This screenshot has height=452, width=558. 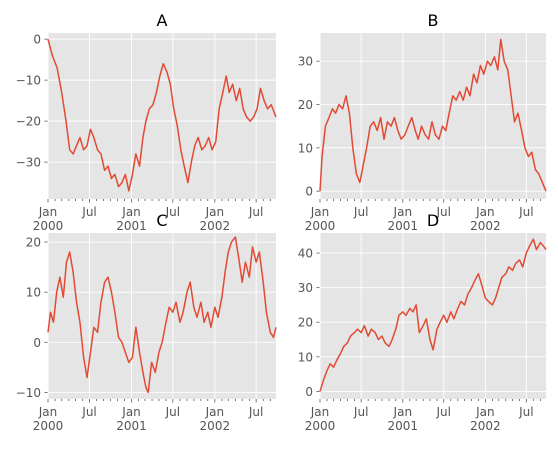 What do you see at coordinates (28, 163) in the screenshot?
I see `y-tick-label: −30` at bounding box center [28, 163].